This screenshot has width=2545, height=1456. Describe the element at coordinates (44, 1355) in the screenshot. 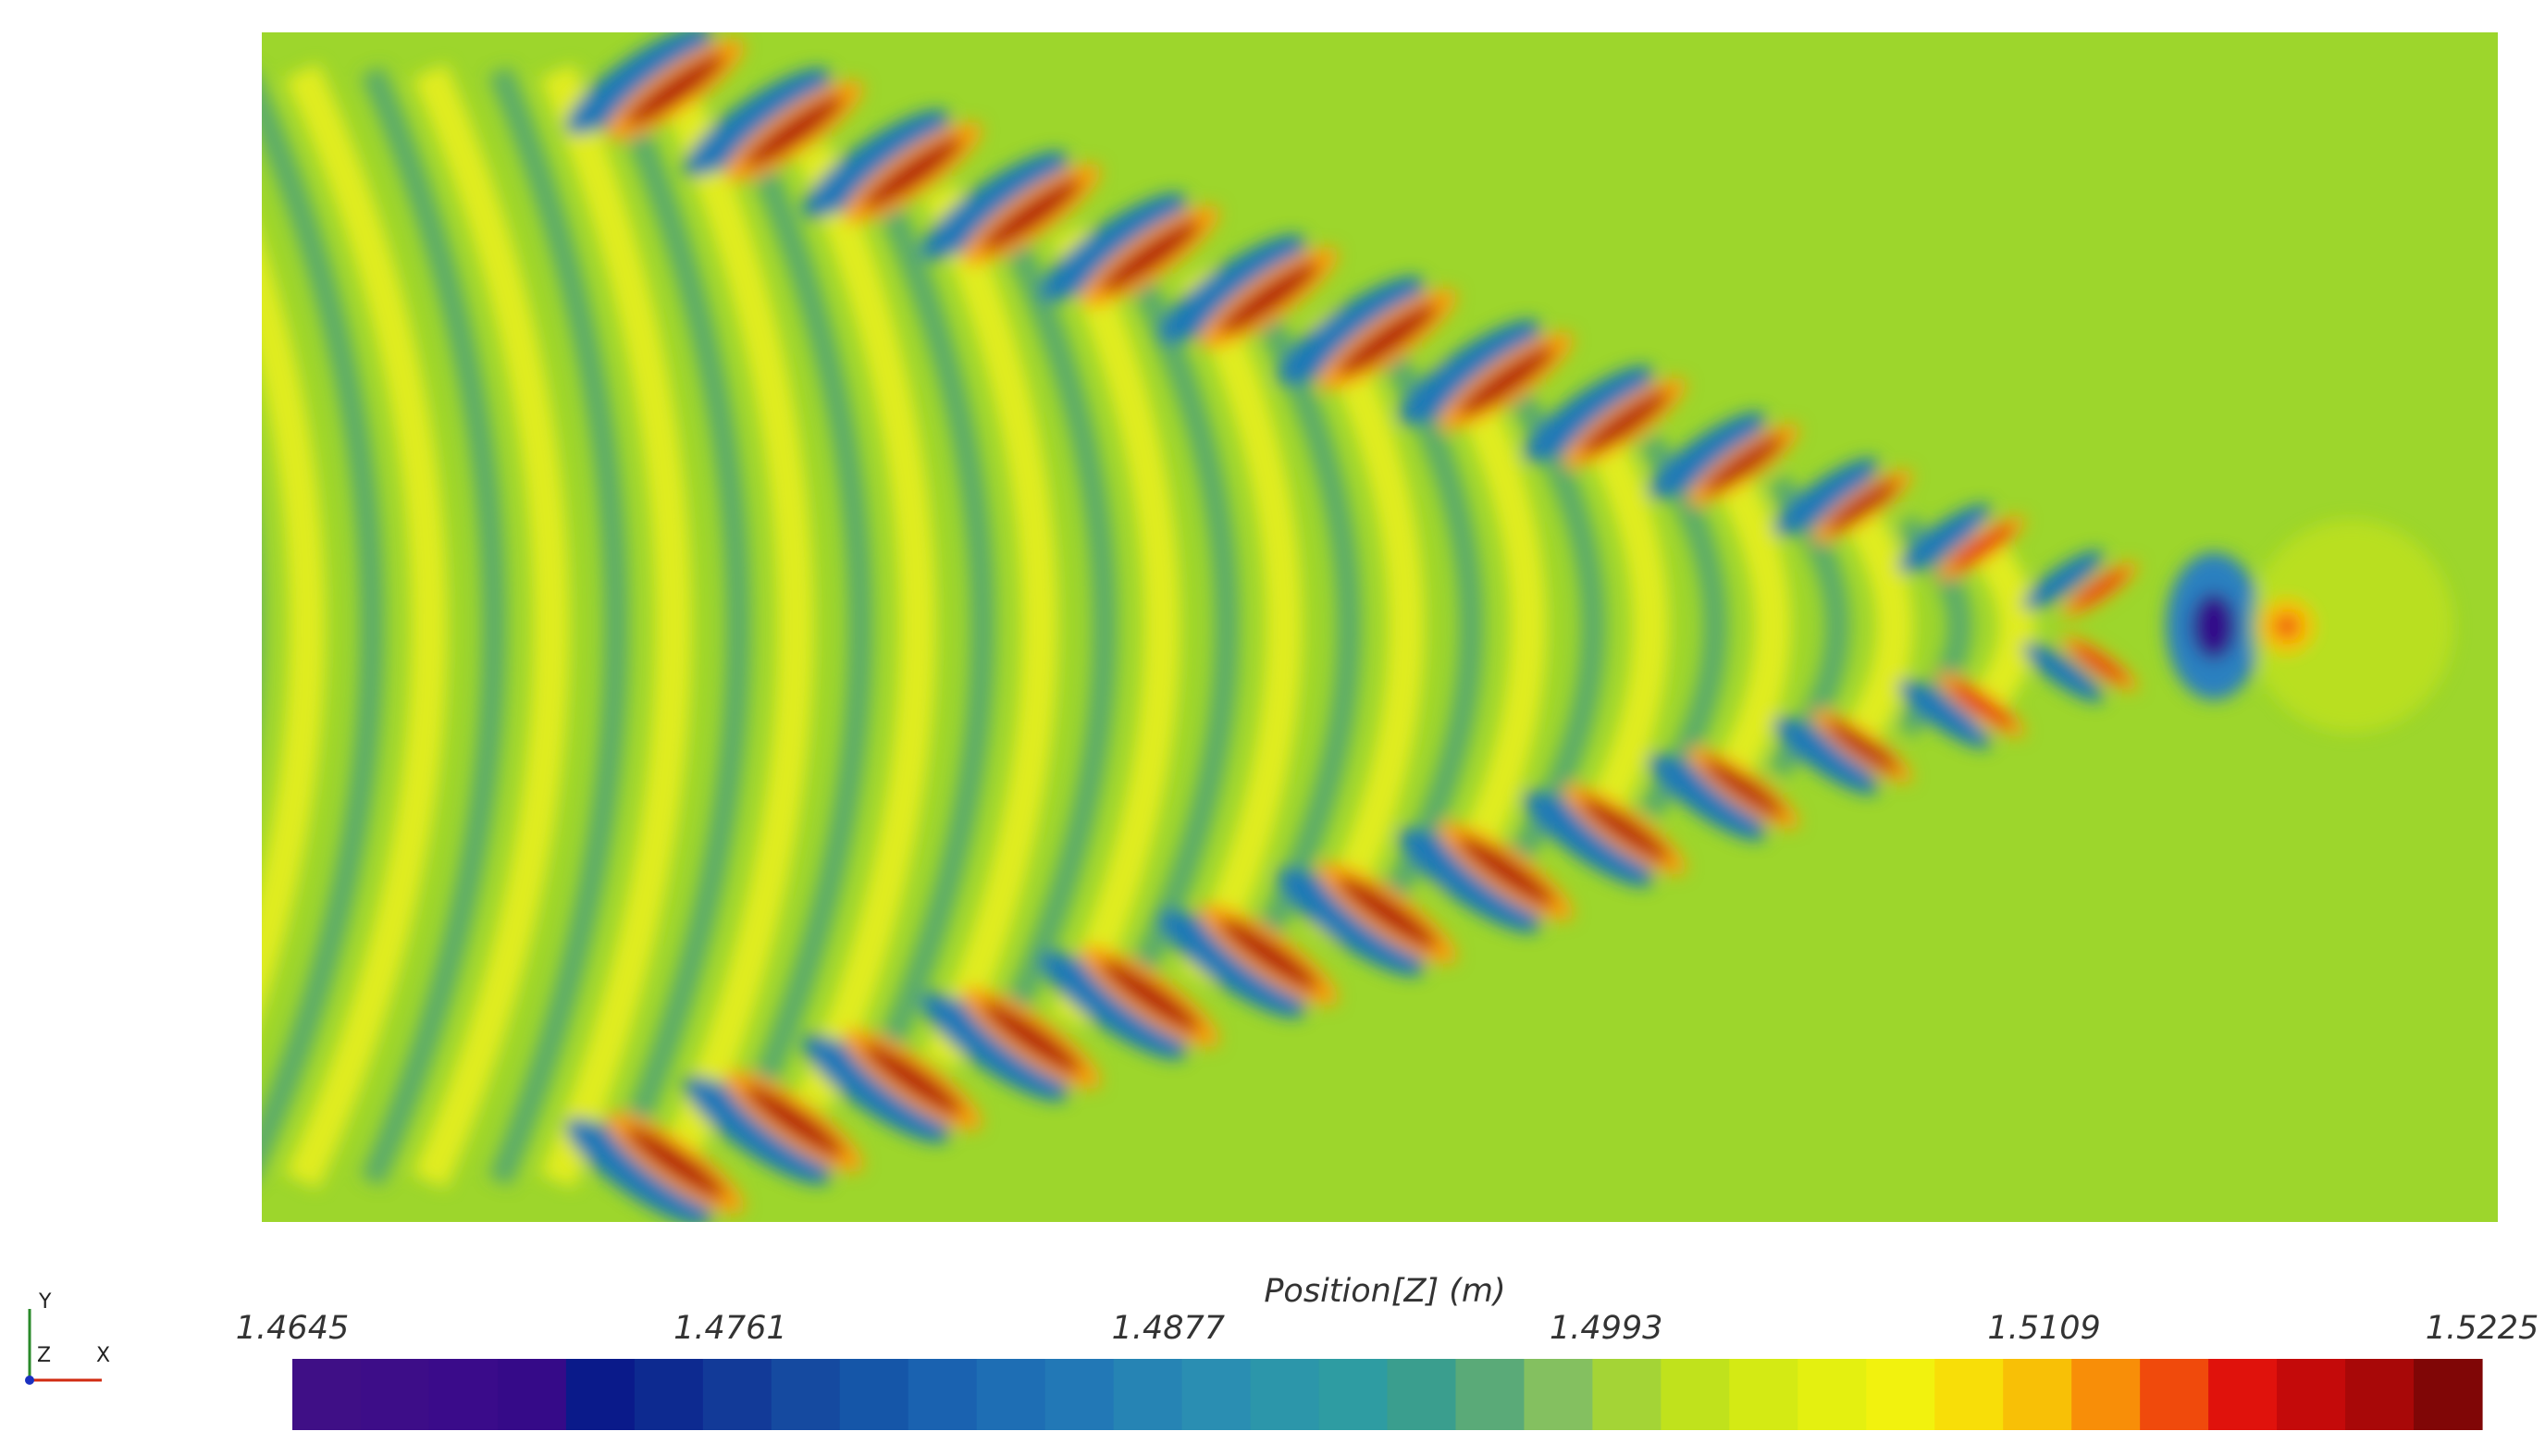

I see `z-label: Z` at that location.